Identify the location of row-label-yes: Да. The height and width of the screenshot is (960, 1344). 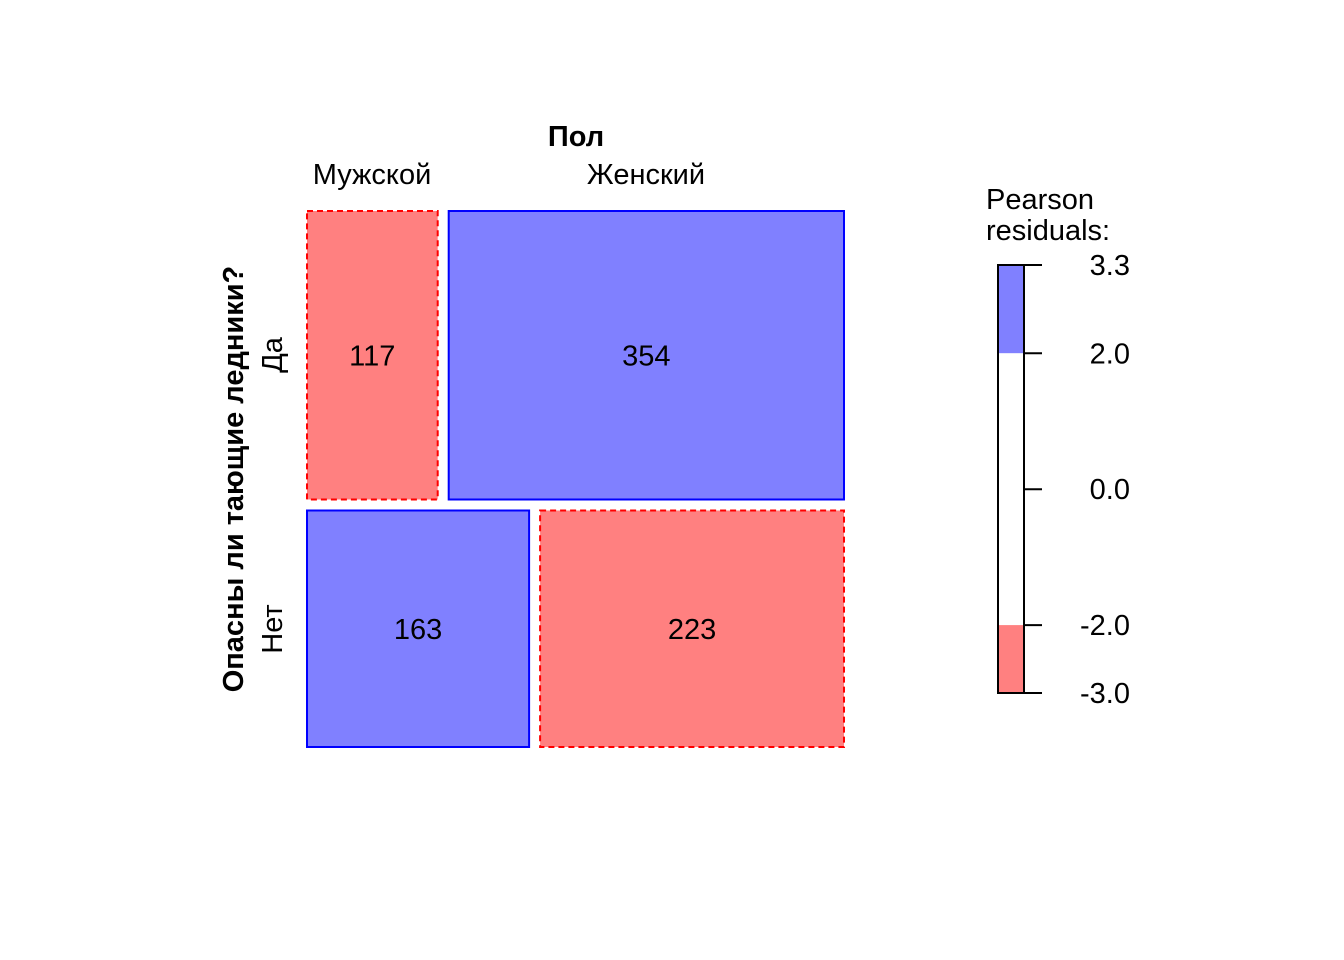
(273, 354).